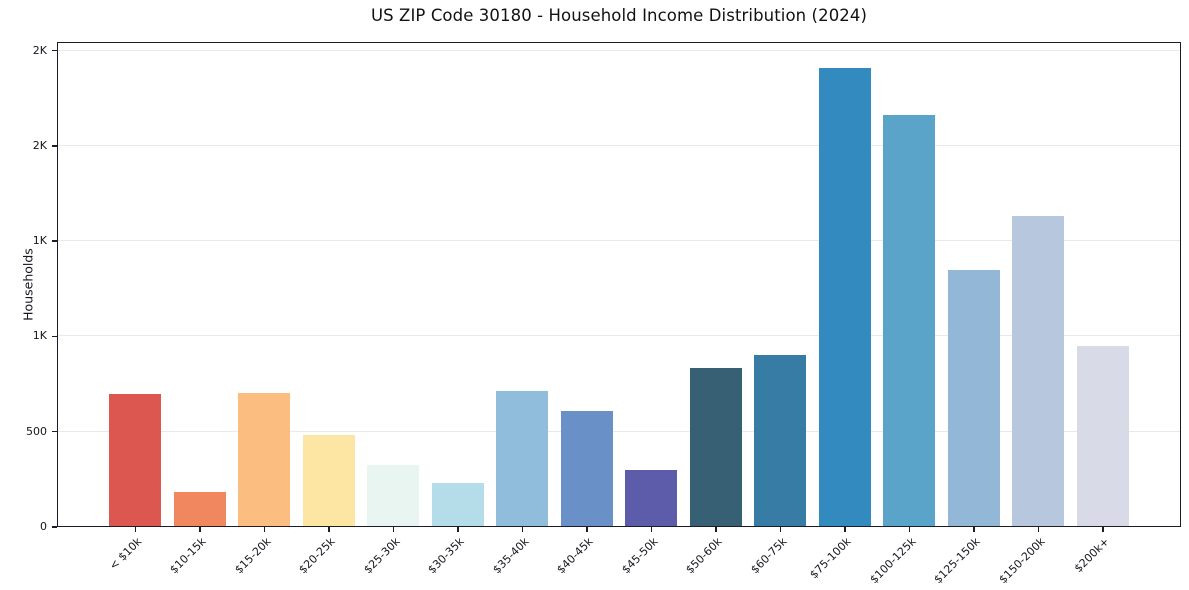 This screenshot has height=590, width=1189. Describe the element at coordinates (199, 509) in the screenshot. I see `bar-10-15k` at that location.